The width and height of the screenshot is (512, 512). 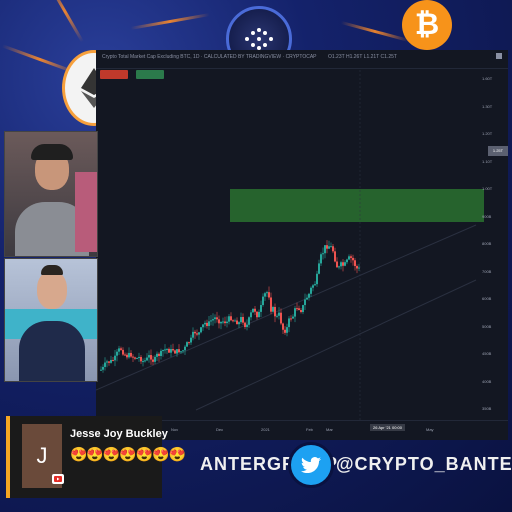 I want to click on price-tick: 800B, so click(x=487, y=243).